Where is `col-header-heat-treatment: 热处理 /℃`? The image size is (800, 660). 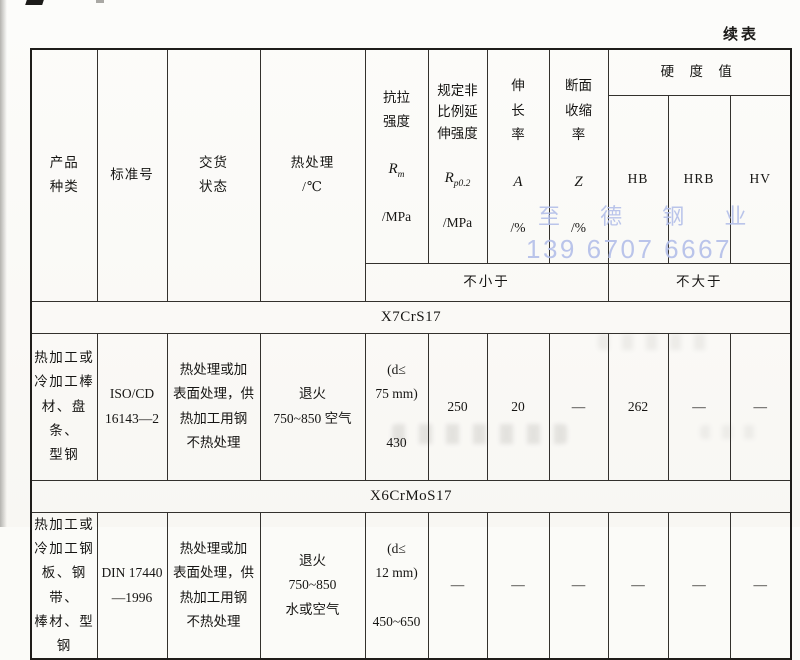
col-header-heat-treatment: 热处理 /℃ is located at coordinates (312, 175).